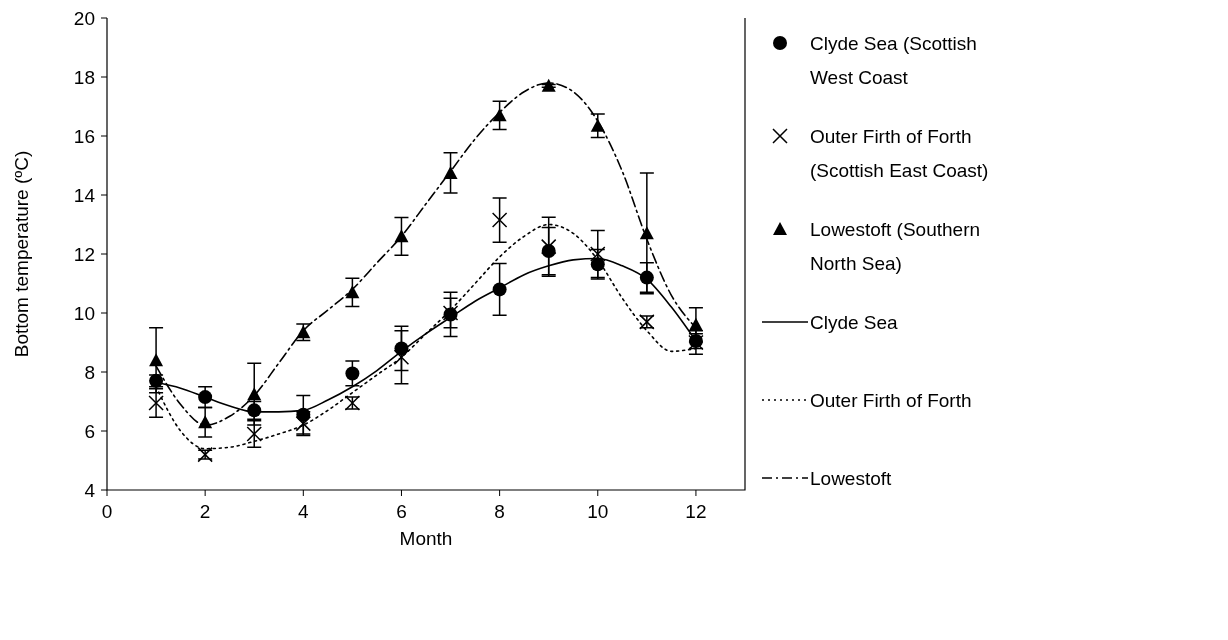 This screenshot has height=640, width=1228. What do you see at coordinates (107, 511) in the screenshot?
I see `x-tick-label: 0` at bounding box center [107, 511].